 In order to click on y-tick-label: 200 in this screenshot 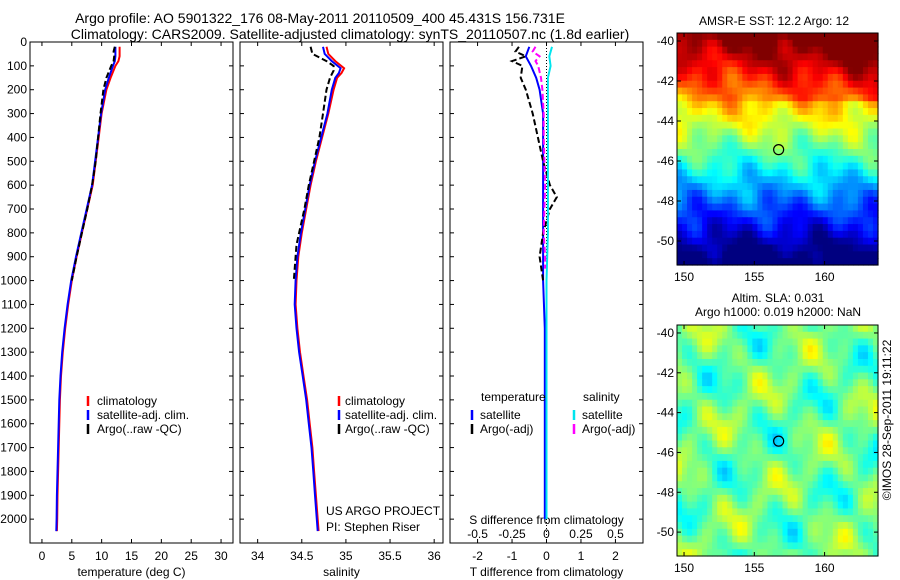, I will do `click(17, 90)`.